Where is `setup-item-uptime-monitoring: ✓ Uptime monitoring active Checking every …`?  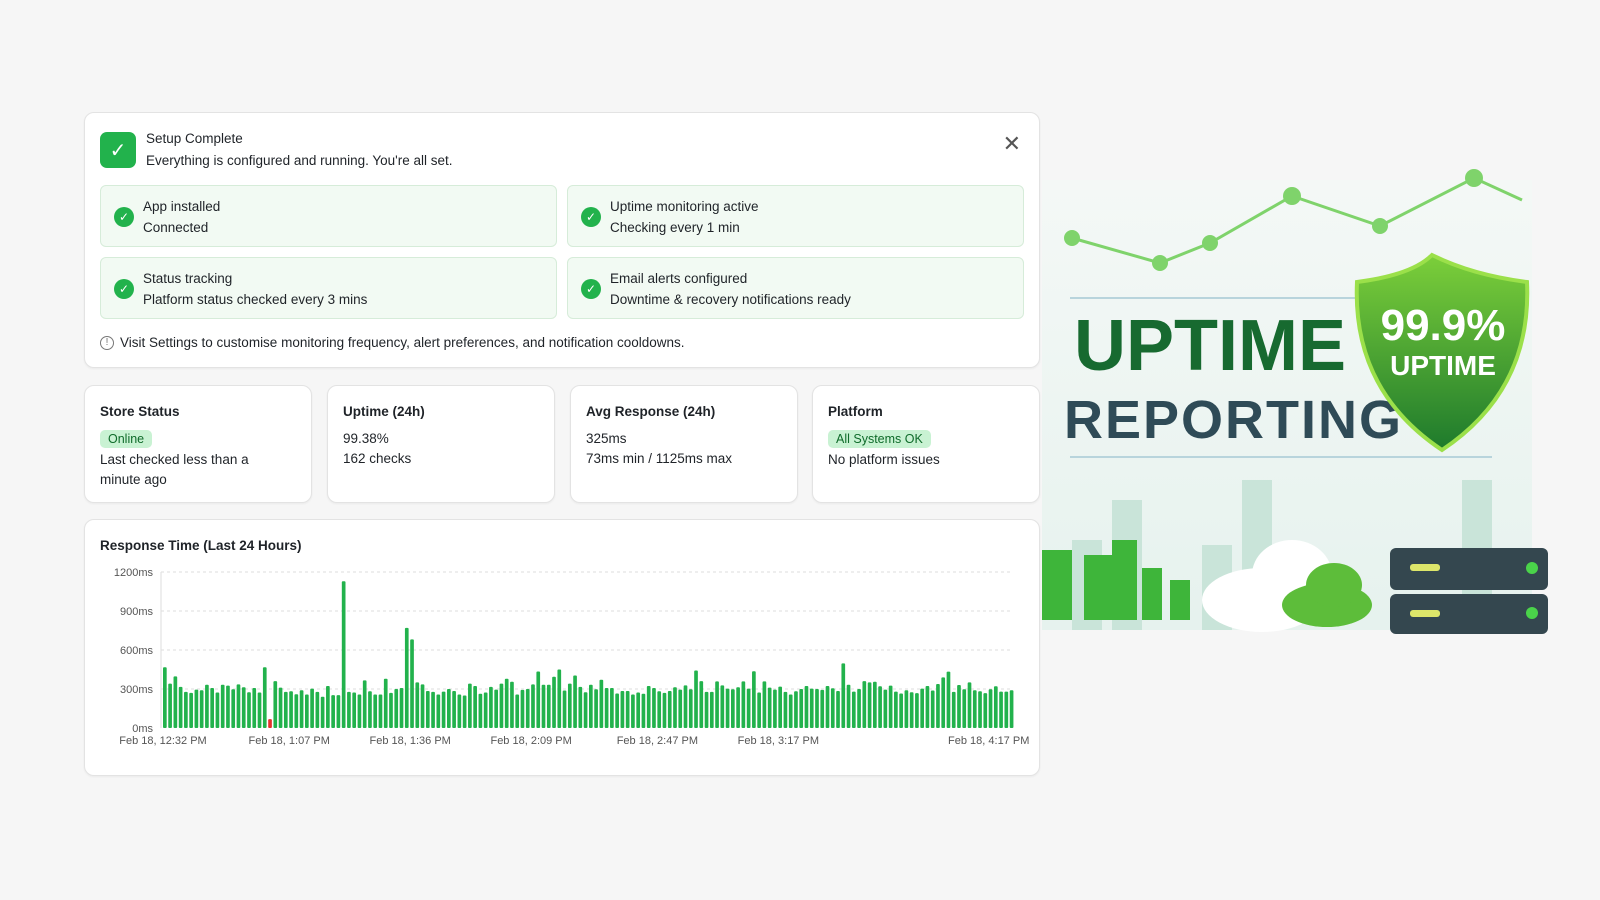 setup-item-uptime-monitoring: ✓ Uptime monitoring active Checking every … is located at coordinates (795, 216).